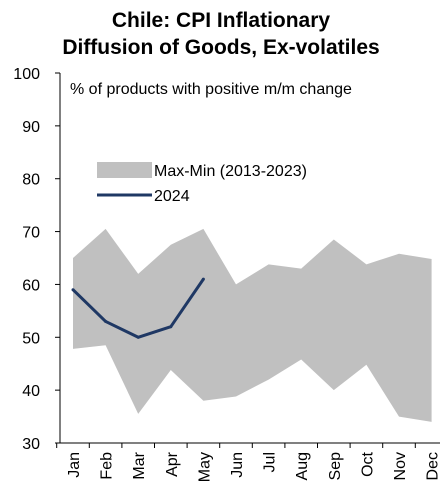 The height and width of the screenshot is (487, 442). I want to click on y-tick-label: 60, so click(31, 285).